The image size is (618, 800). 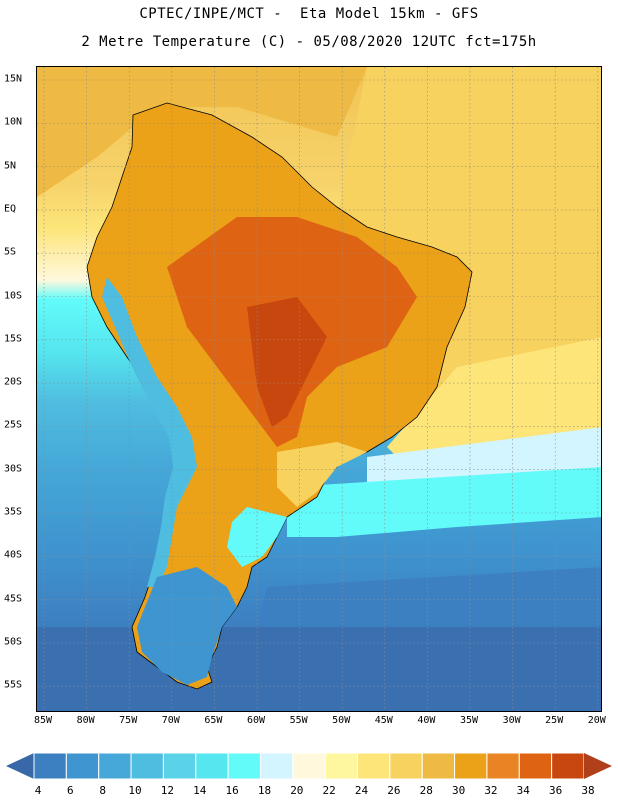 I want to click on caribbean-zone, so click(x=202, y=132).